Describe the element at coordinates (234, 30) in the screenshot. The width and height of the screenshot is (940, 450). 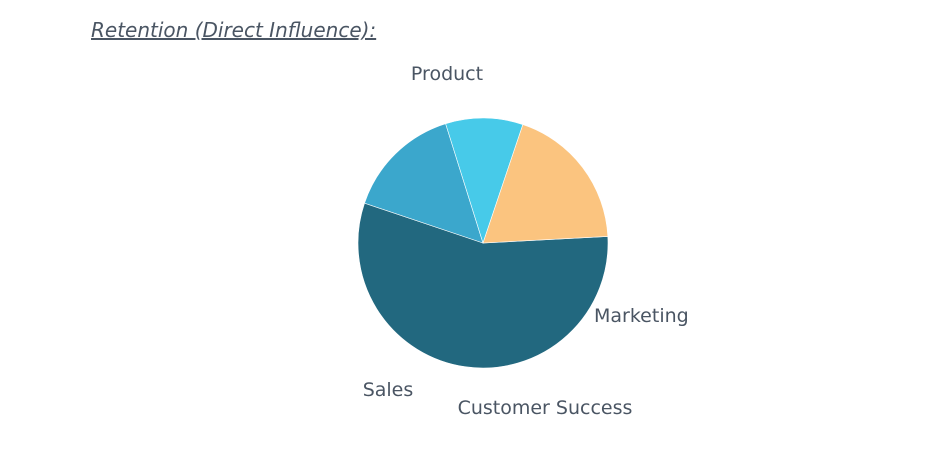
I see `chart-title: Retention (Direct Influence):` at that location.